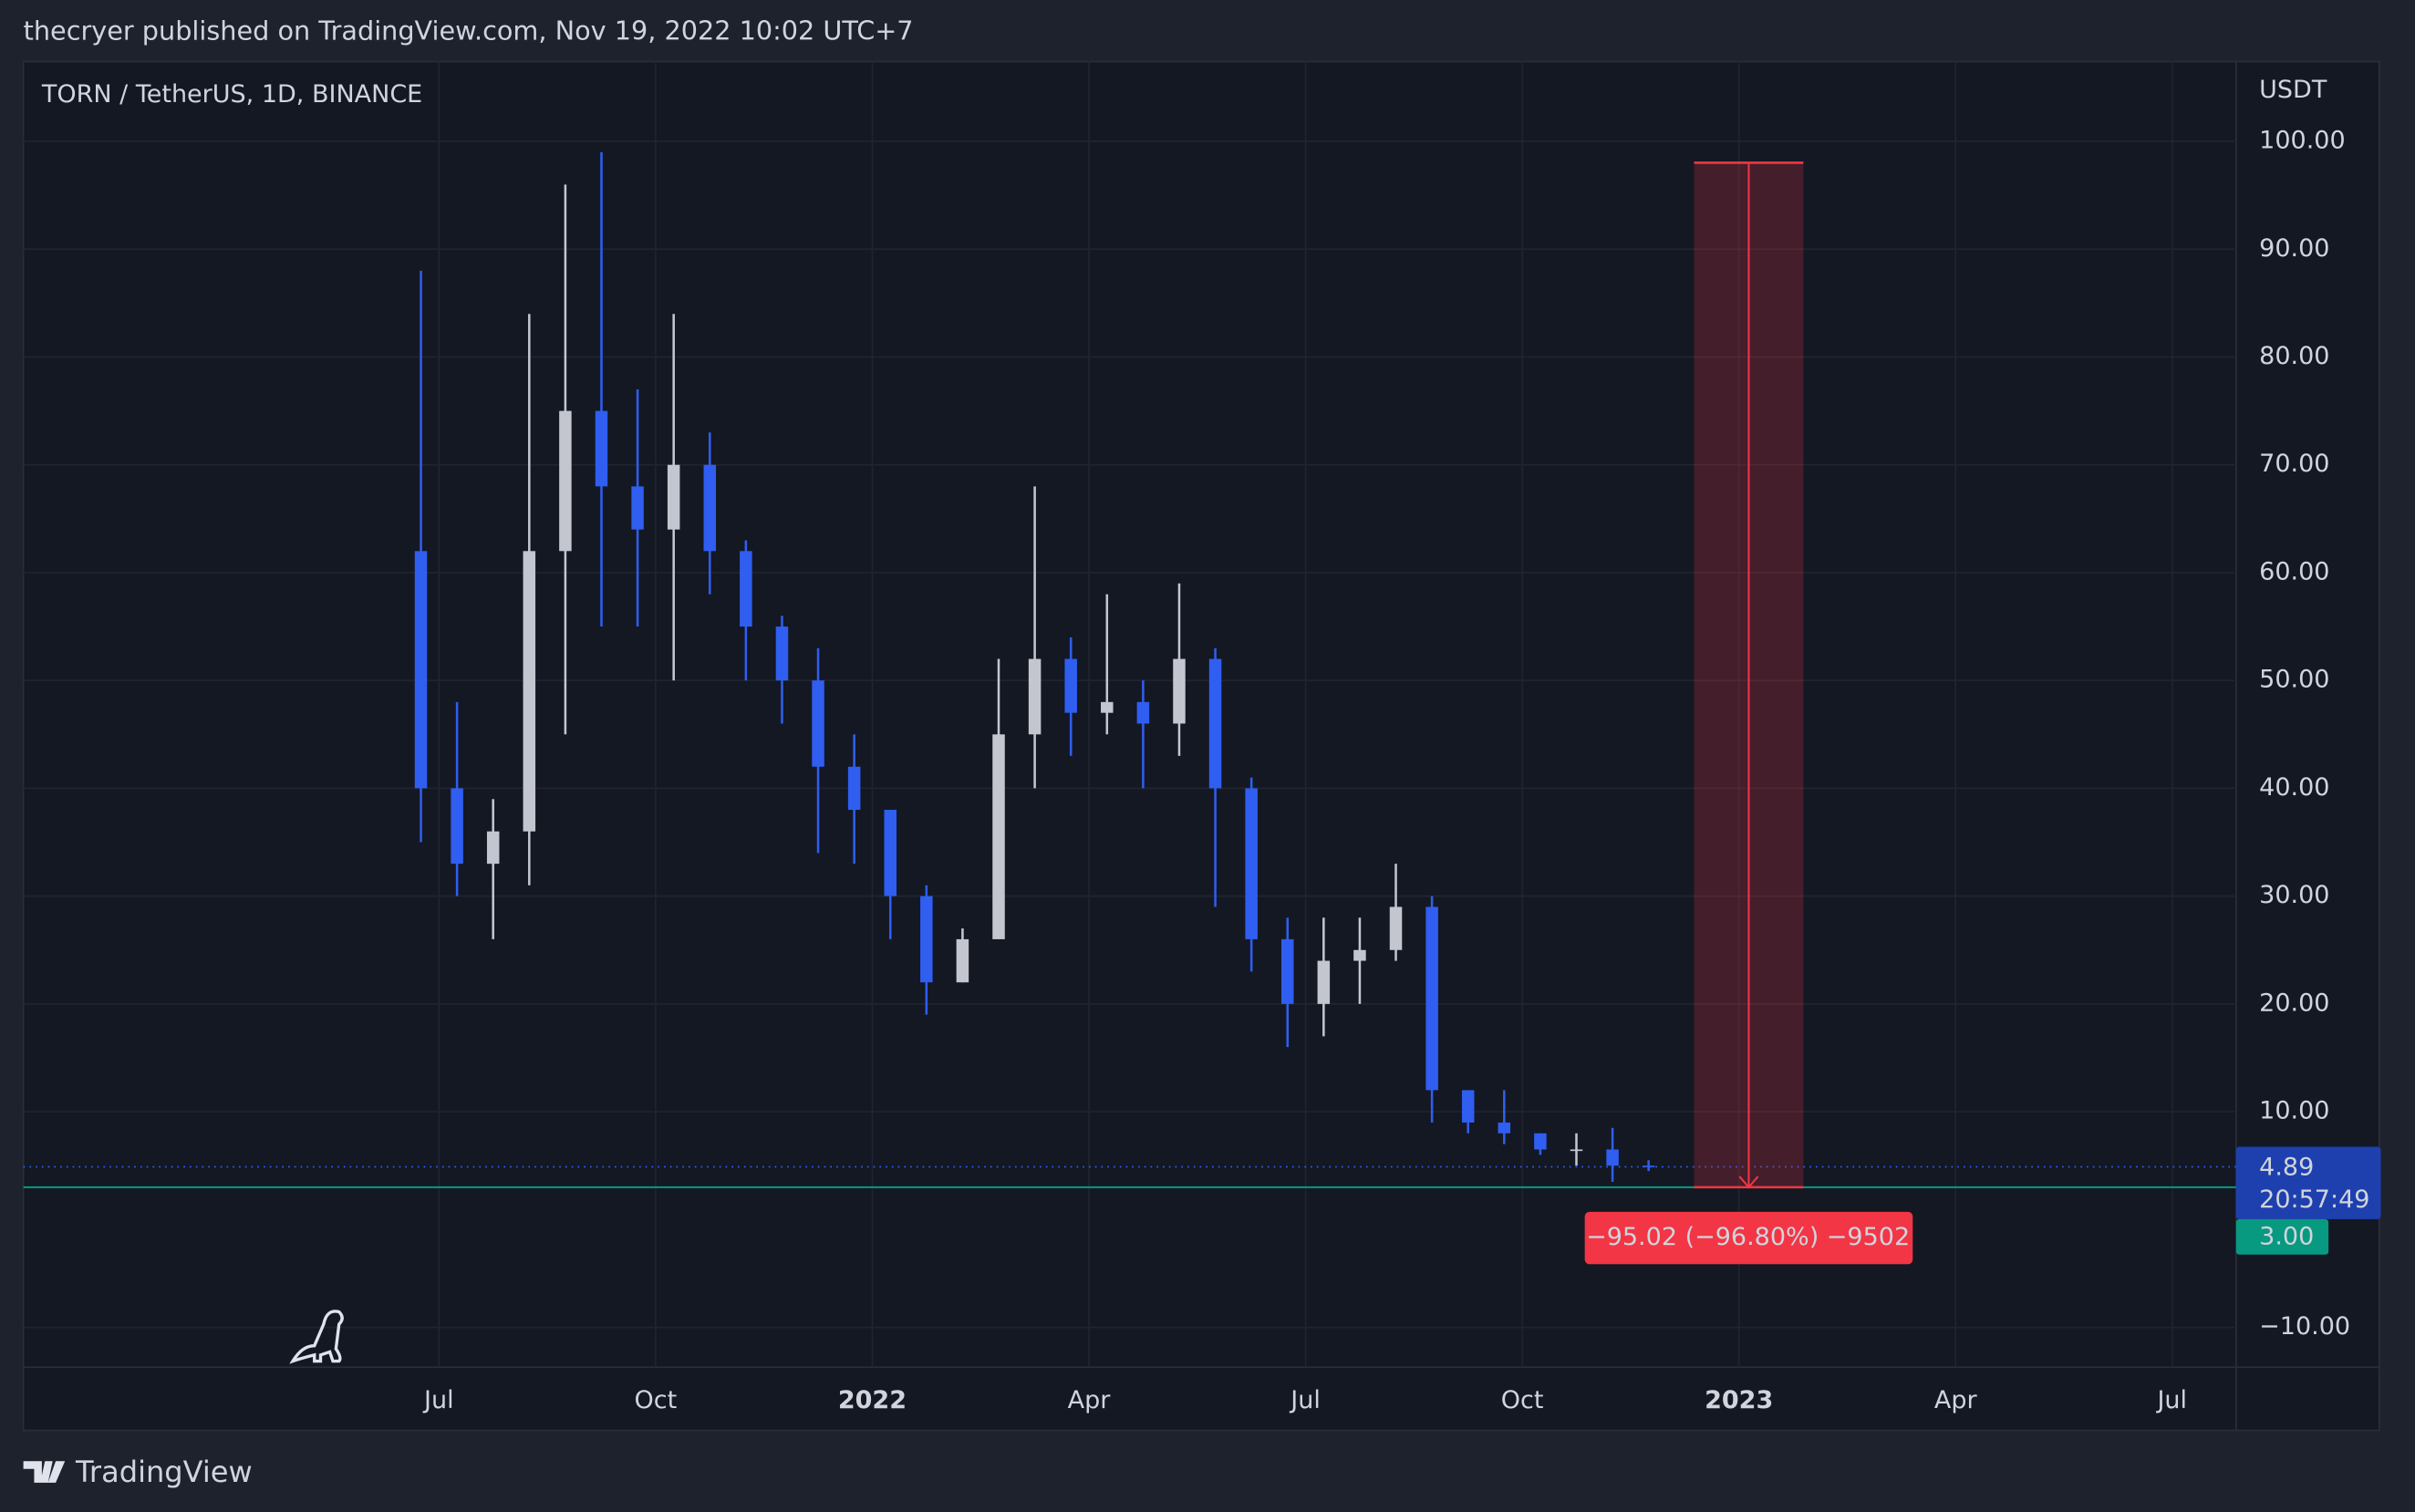  I want to click on y-tick-label: 90.00, so click(2294, 248).